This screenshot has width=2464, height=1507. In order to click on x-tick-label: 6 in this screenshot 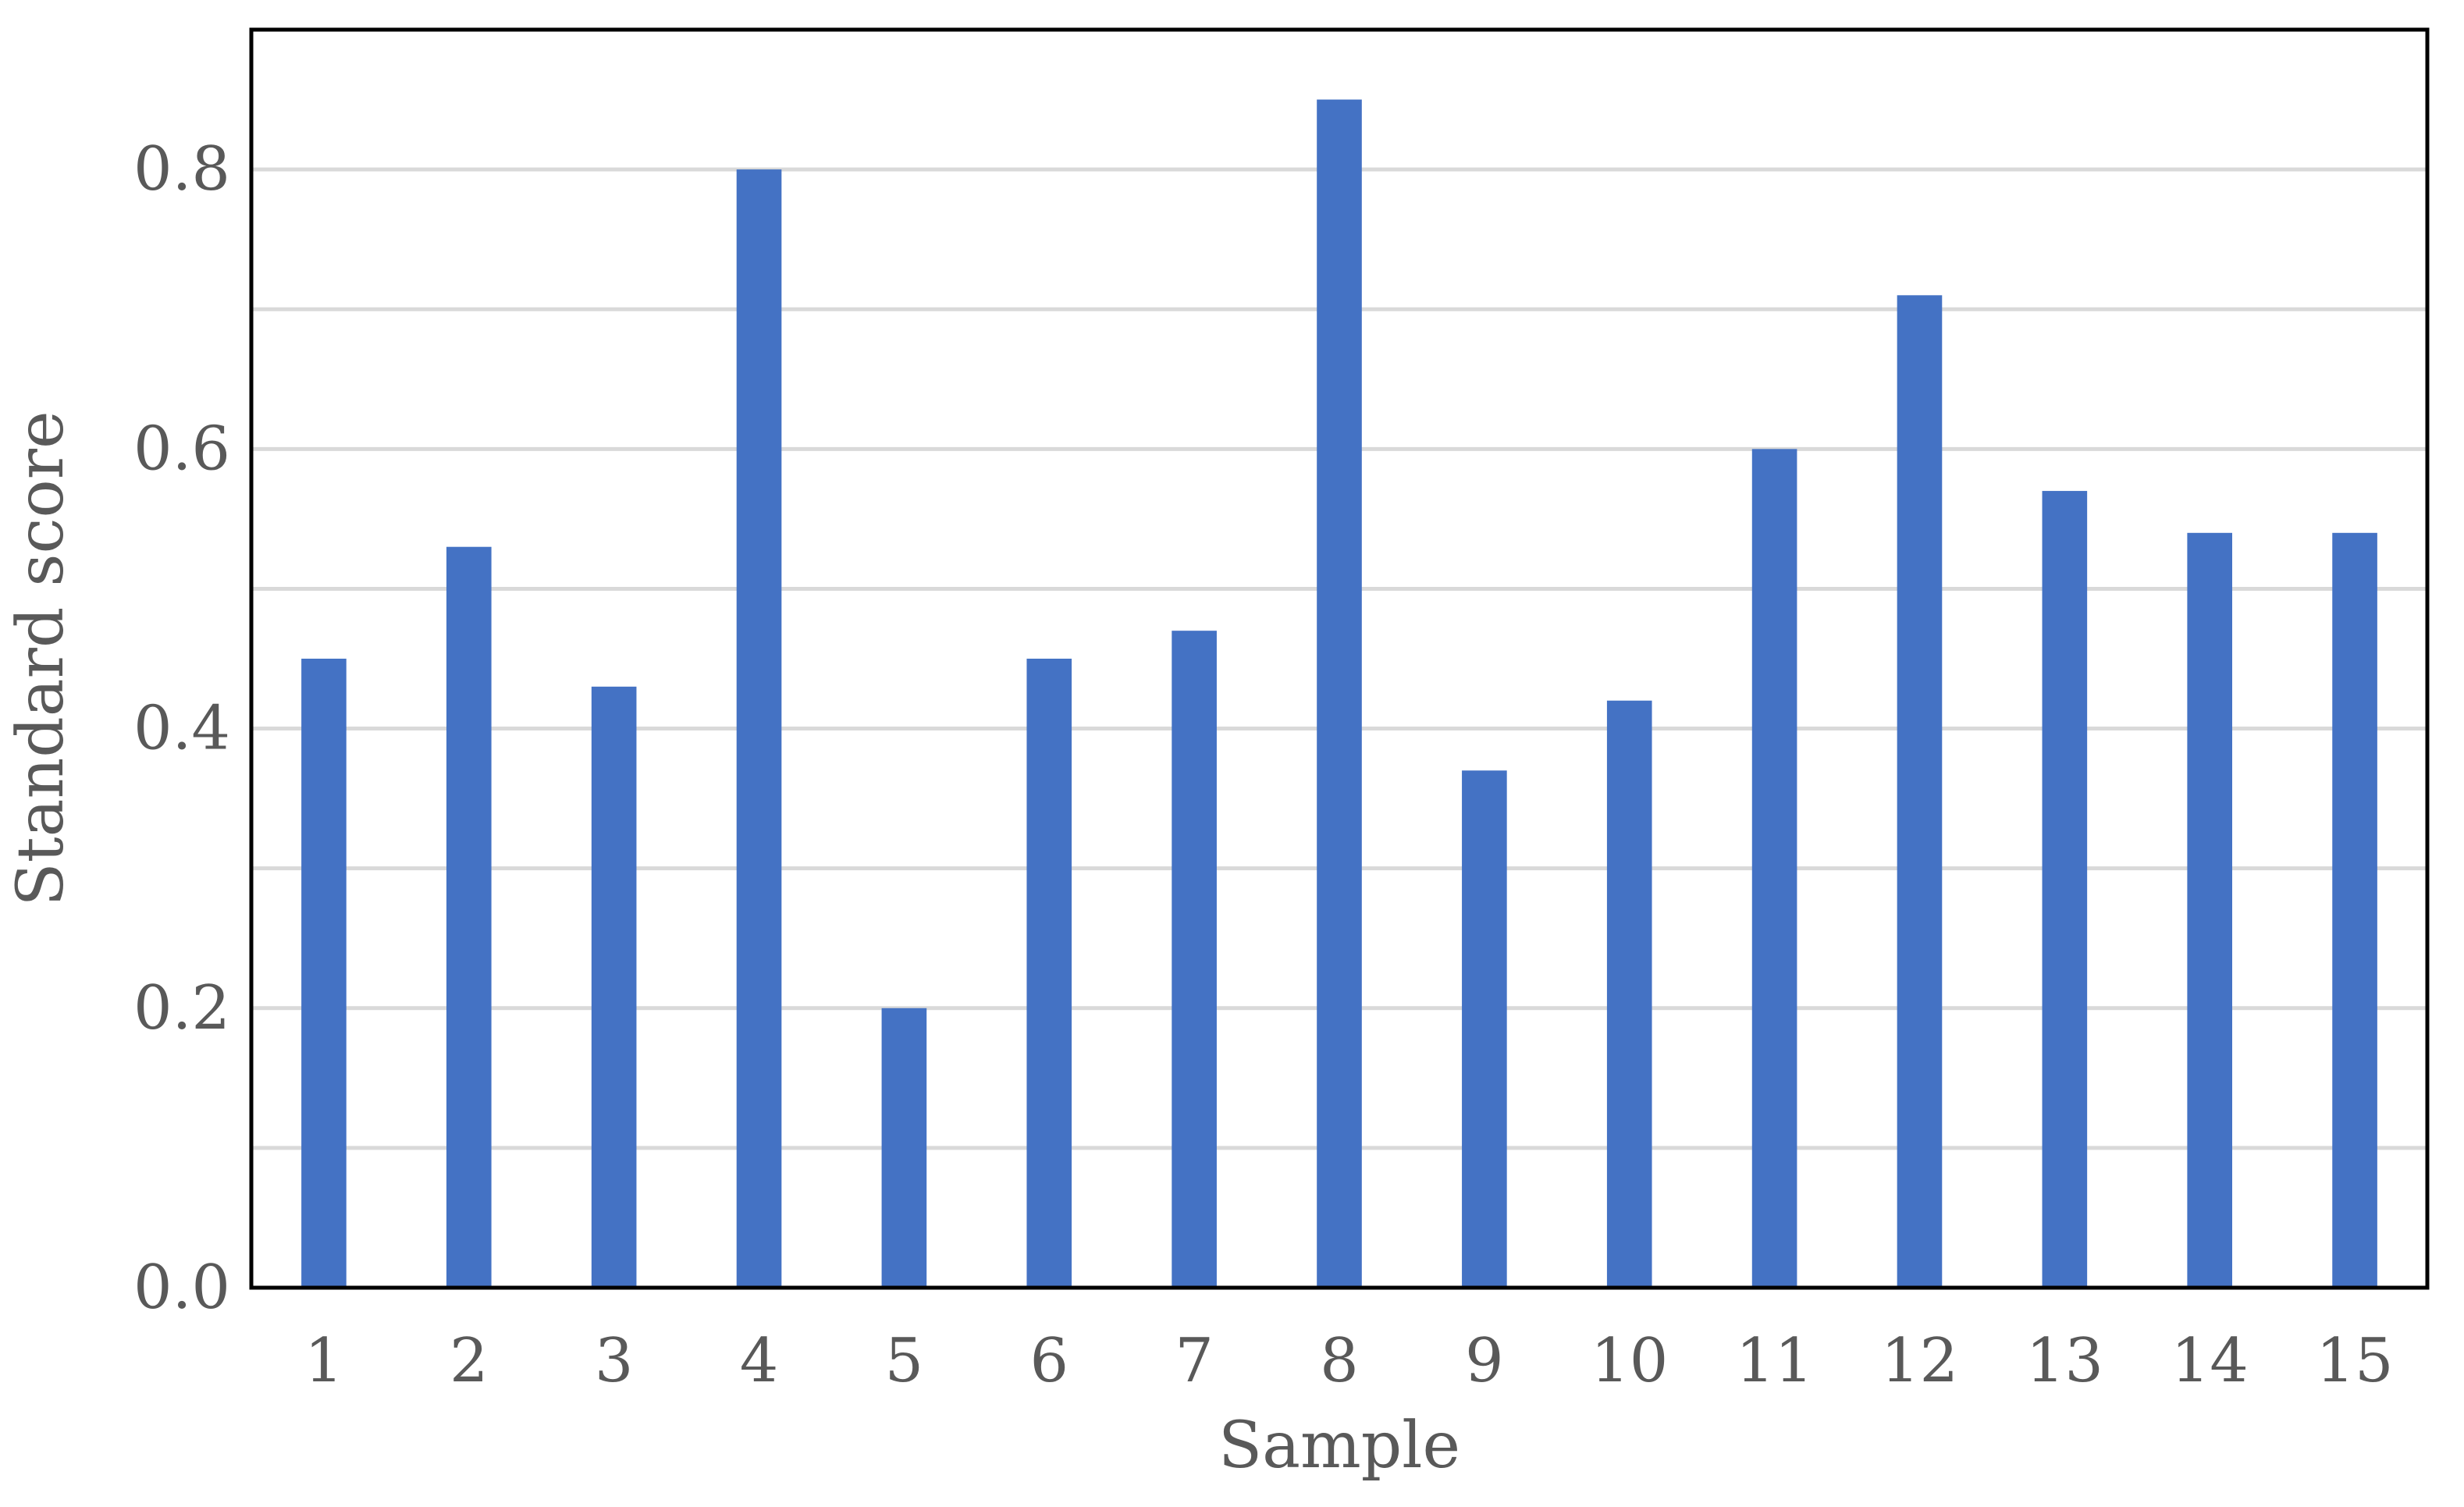, I will do `click(1048, 1361)`.